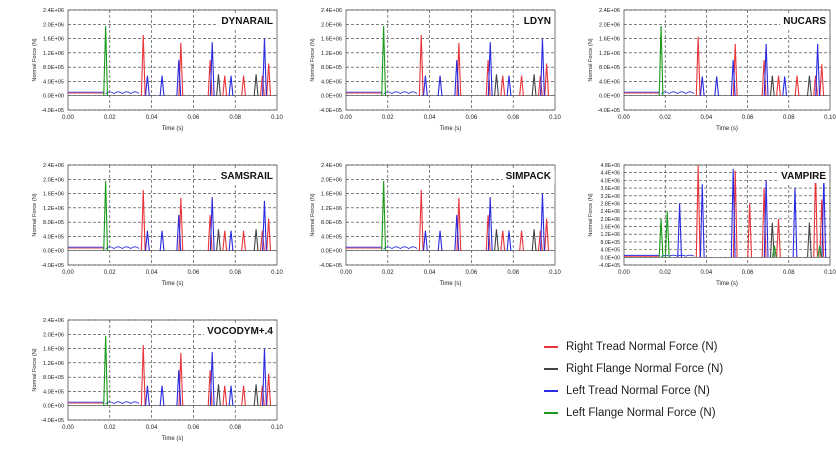  I want to click on legend-label: Right Tread Normal Force (N), so click(642, 347).